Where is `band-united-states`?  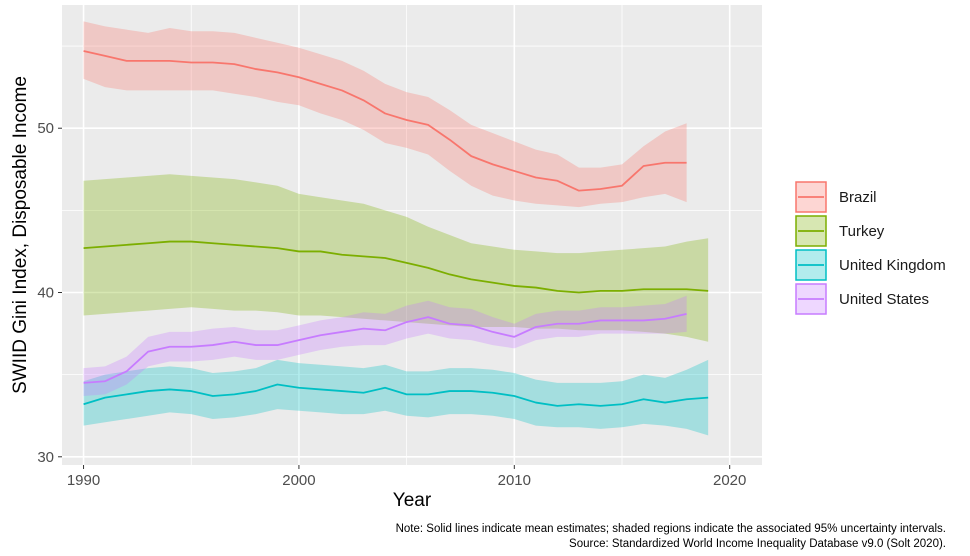
band-united-states is located at coordinates (385, 345).